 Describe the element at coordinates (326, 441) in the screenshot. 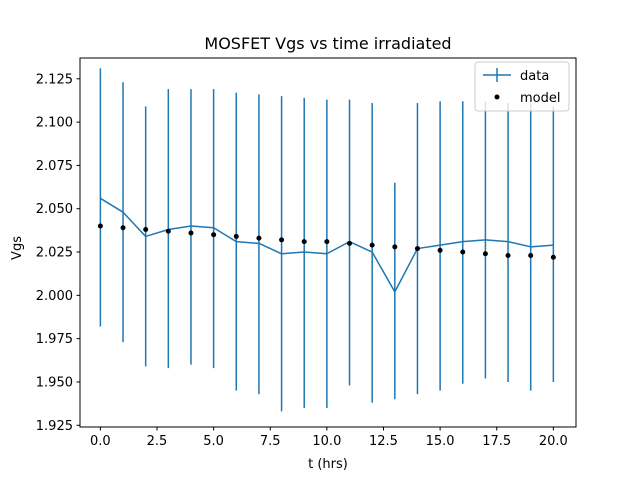

I see `x-tick-label: 10.0` at that location.